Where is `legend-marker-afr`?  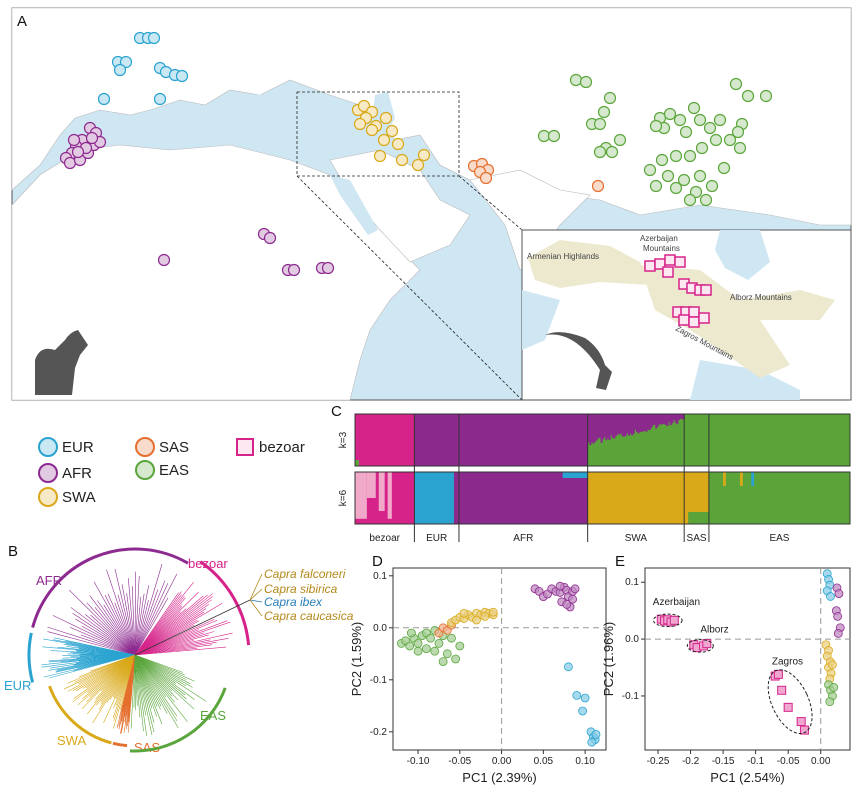 legend-marker-afr is located at coordinates (48, 473).